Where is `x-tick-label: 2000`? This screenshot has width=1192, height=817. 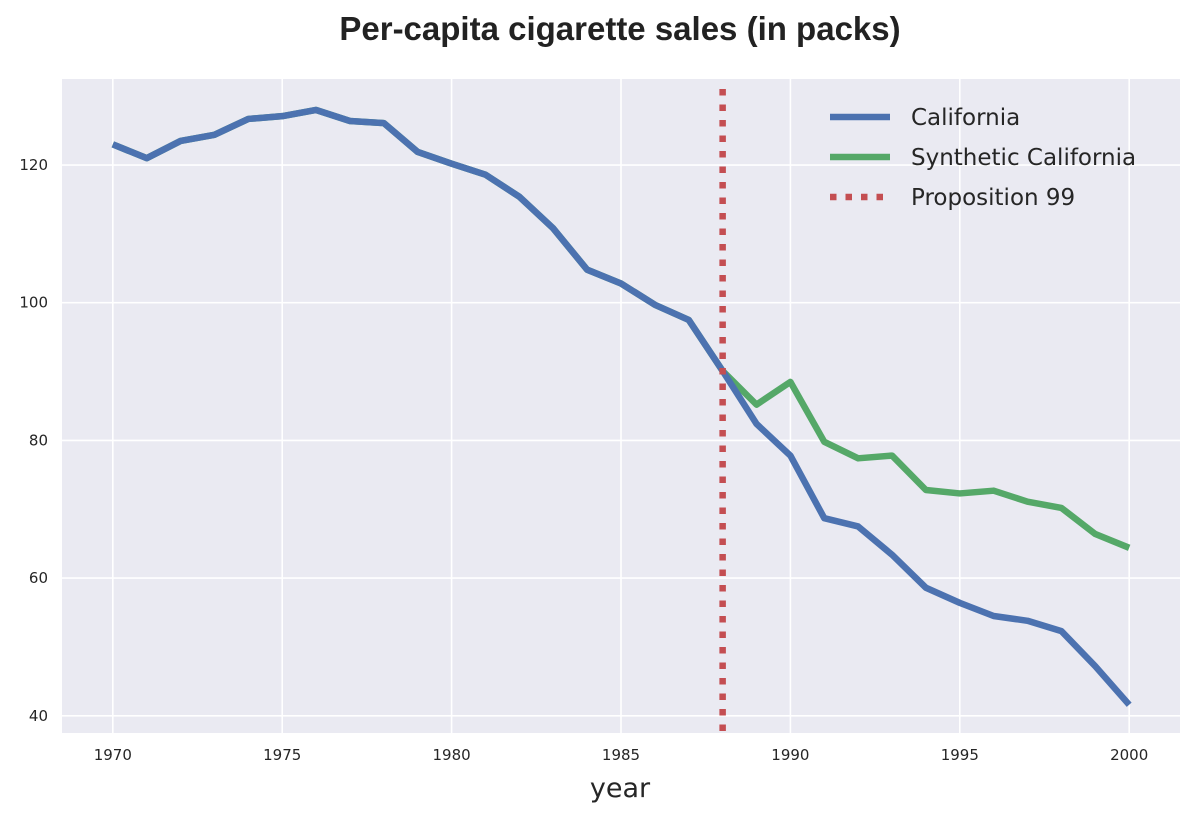
x-tick-label: 2000 is located at coordinates (1129, 755).